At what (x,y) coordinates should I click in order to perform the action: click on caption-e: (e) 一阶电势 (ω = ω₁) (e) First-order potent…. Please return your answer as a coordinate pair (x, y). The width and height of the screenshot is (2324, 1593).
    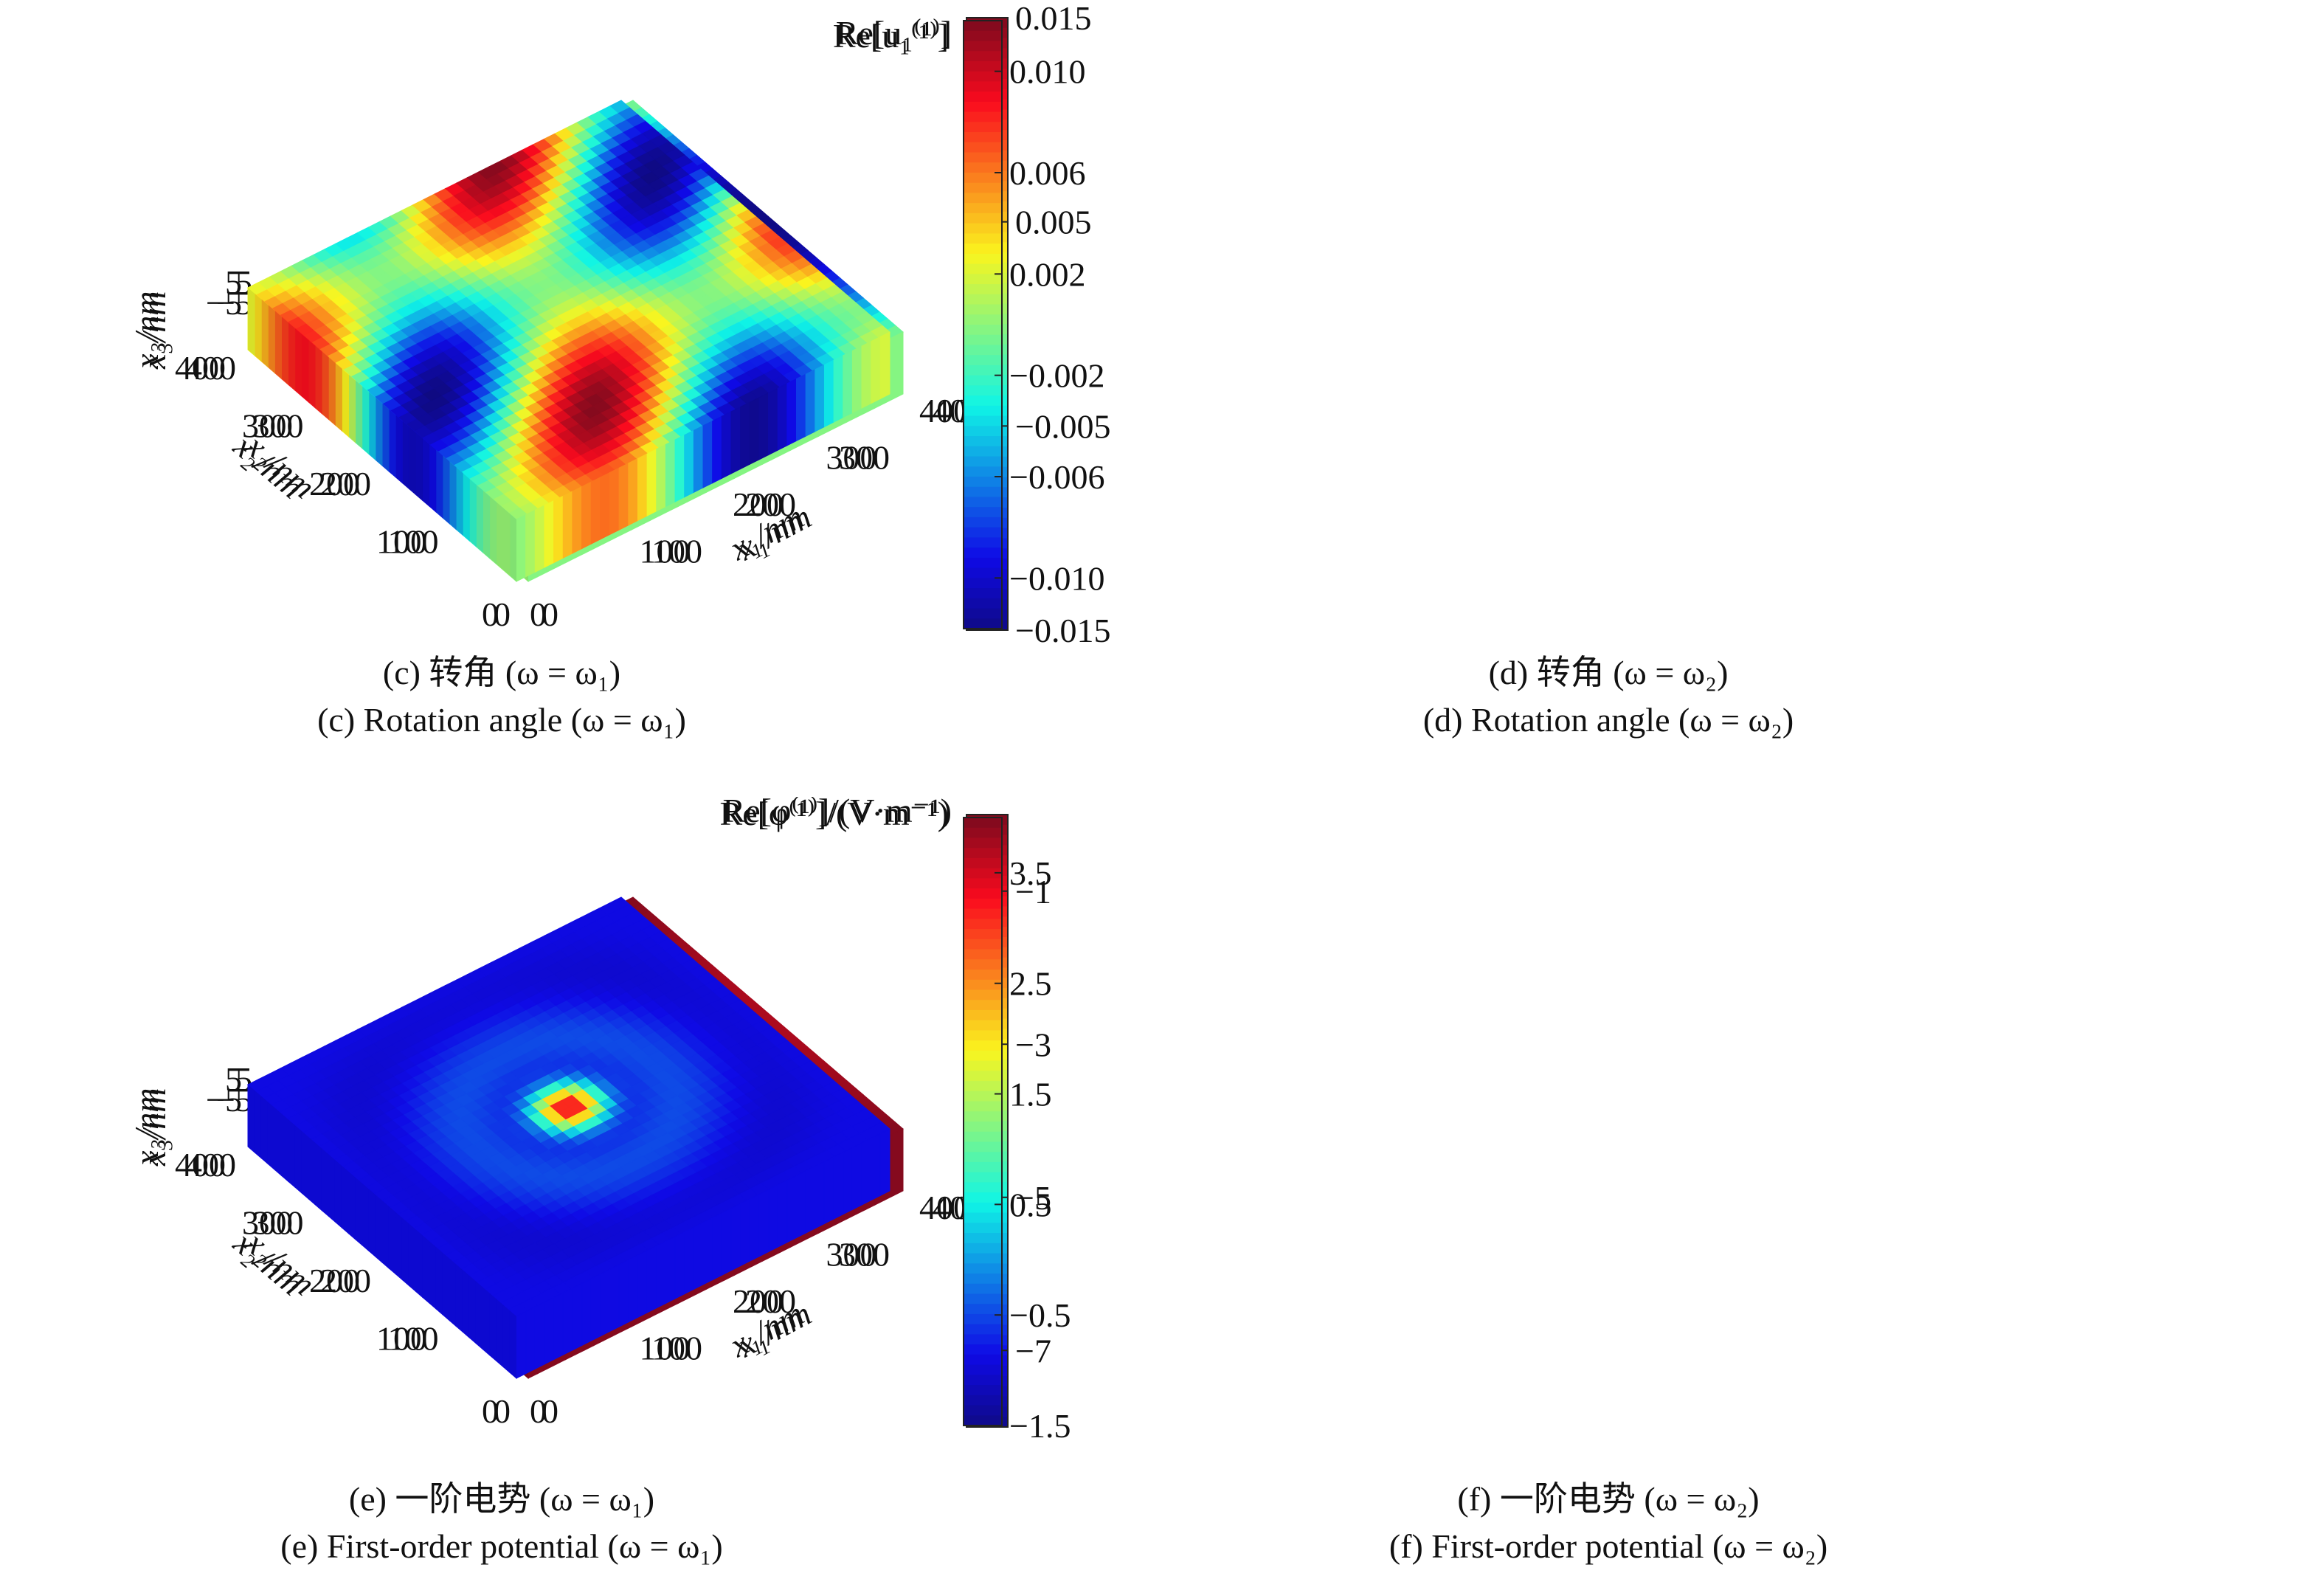
    Looking at the image, I should click on (501, 1523).